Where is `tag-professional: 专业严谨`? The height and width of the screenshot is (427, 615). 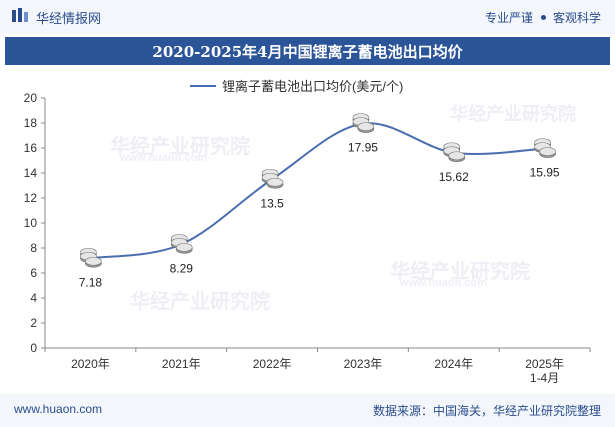 tag-professional: 专业严谨 is located at coordinates (508, 18).